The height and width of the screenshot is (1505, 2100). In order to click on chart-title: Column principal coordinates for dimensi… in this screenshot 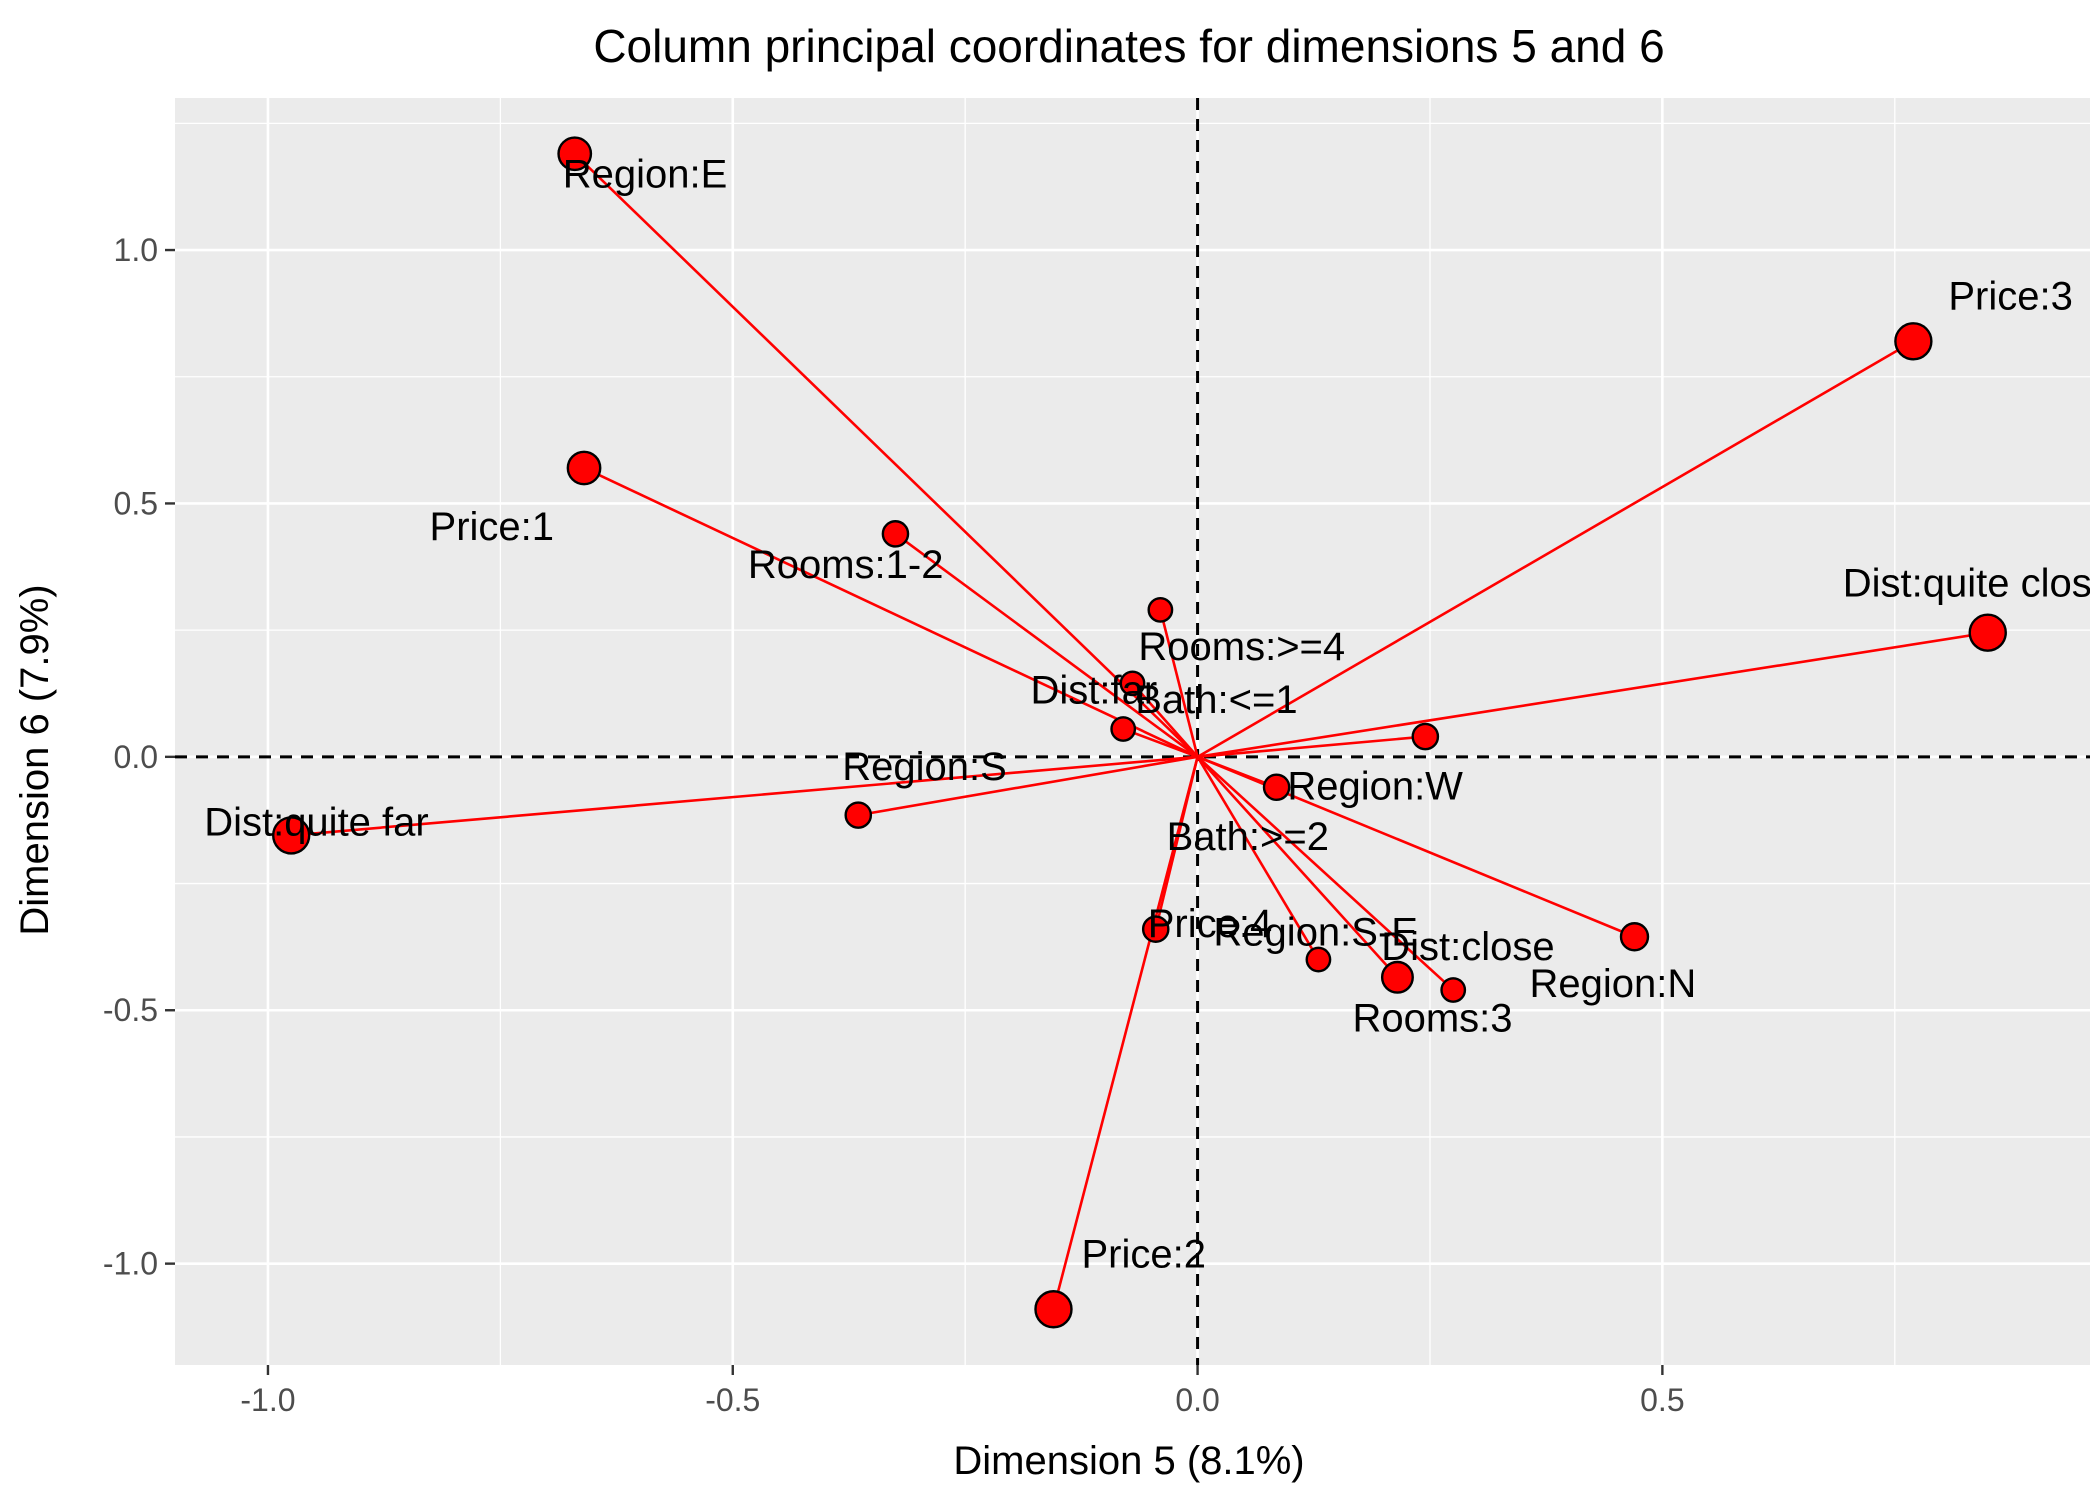, I will do `click(1128, 46)`.